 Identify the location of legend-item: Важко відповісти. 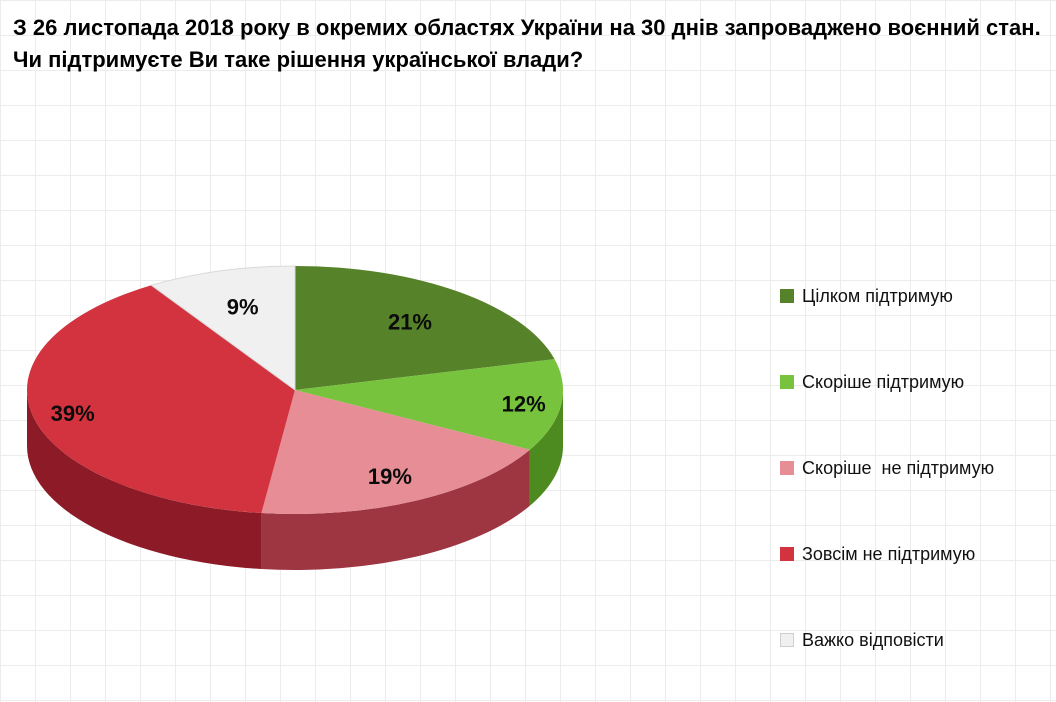
(887, 640).